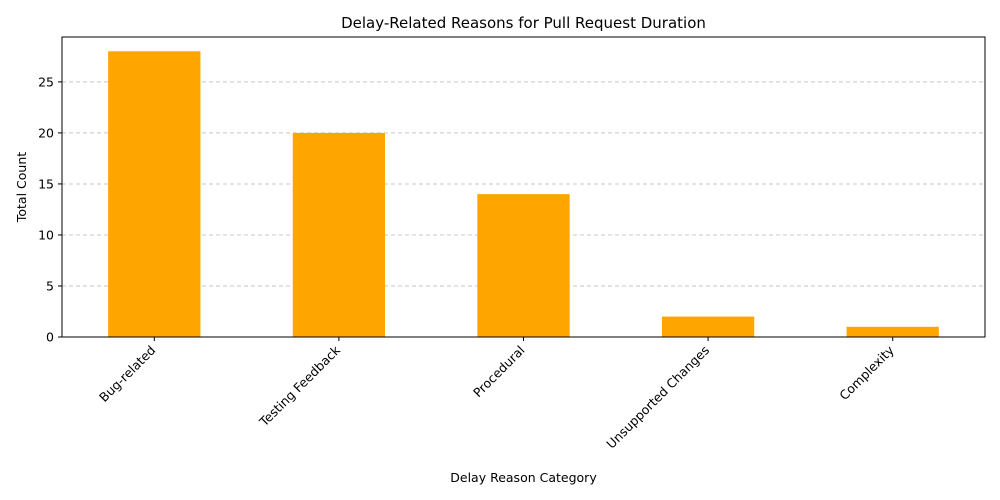 Image resolution: width=1000 pixels, height=500 pixels. Describe the element at coordinates (46, 81) in the screenshot. I see `y-tick-label: 25` at that location.